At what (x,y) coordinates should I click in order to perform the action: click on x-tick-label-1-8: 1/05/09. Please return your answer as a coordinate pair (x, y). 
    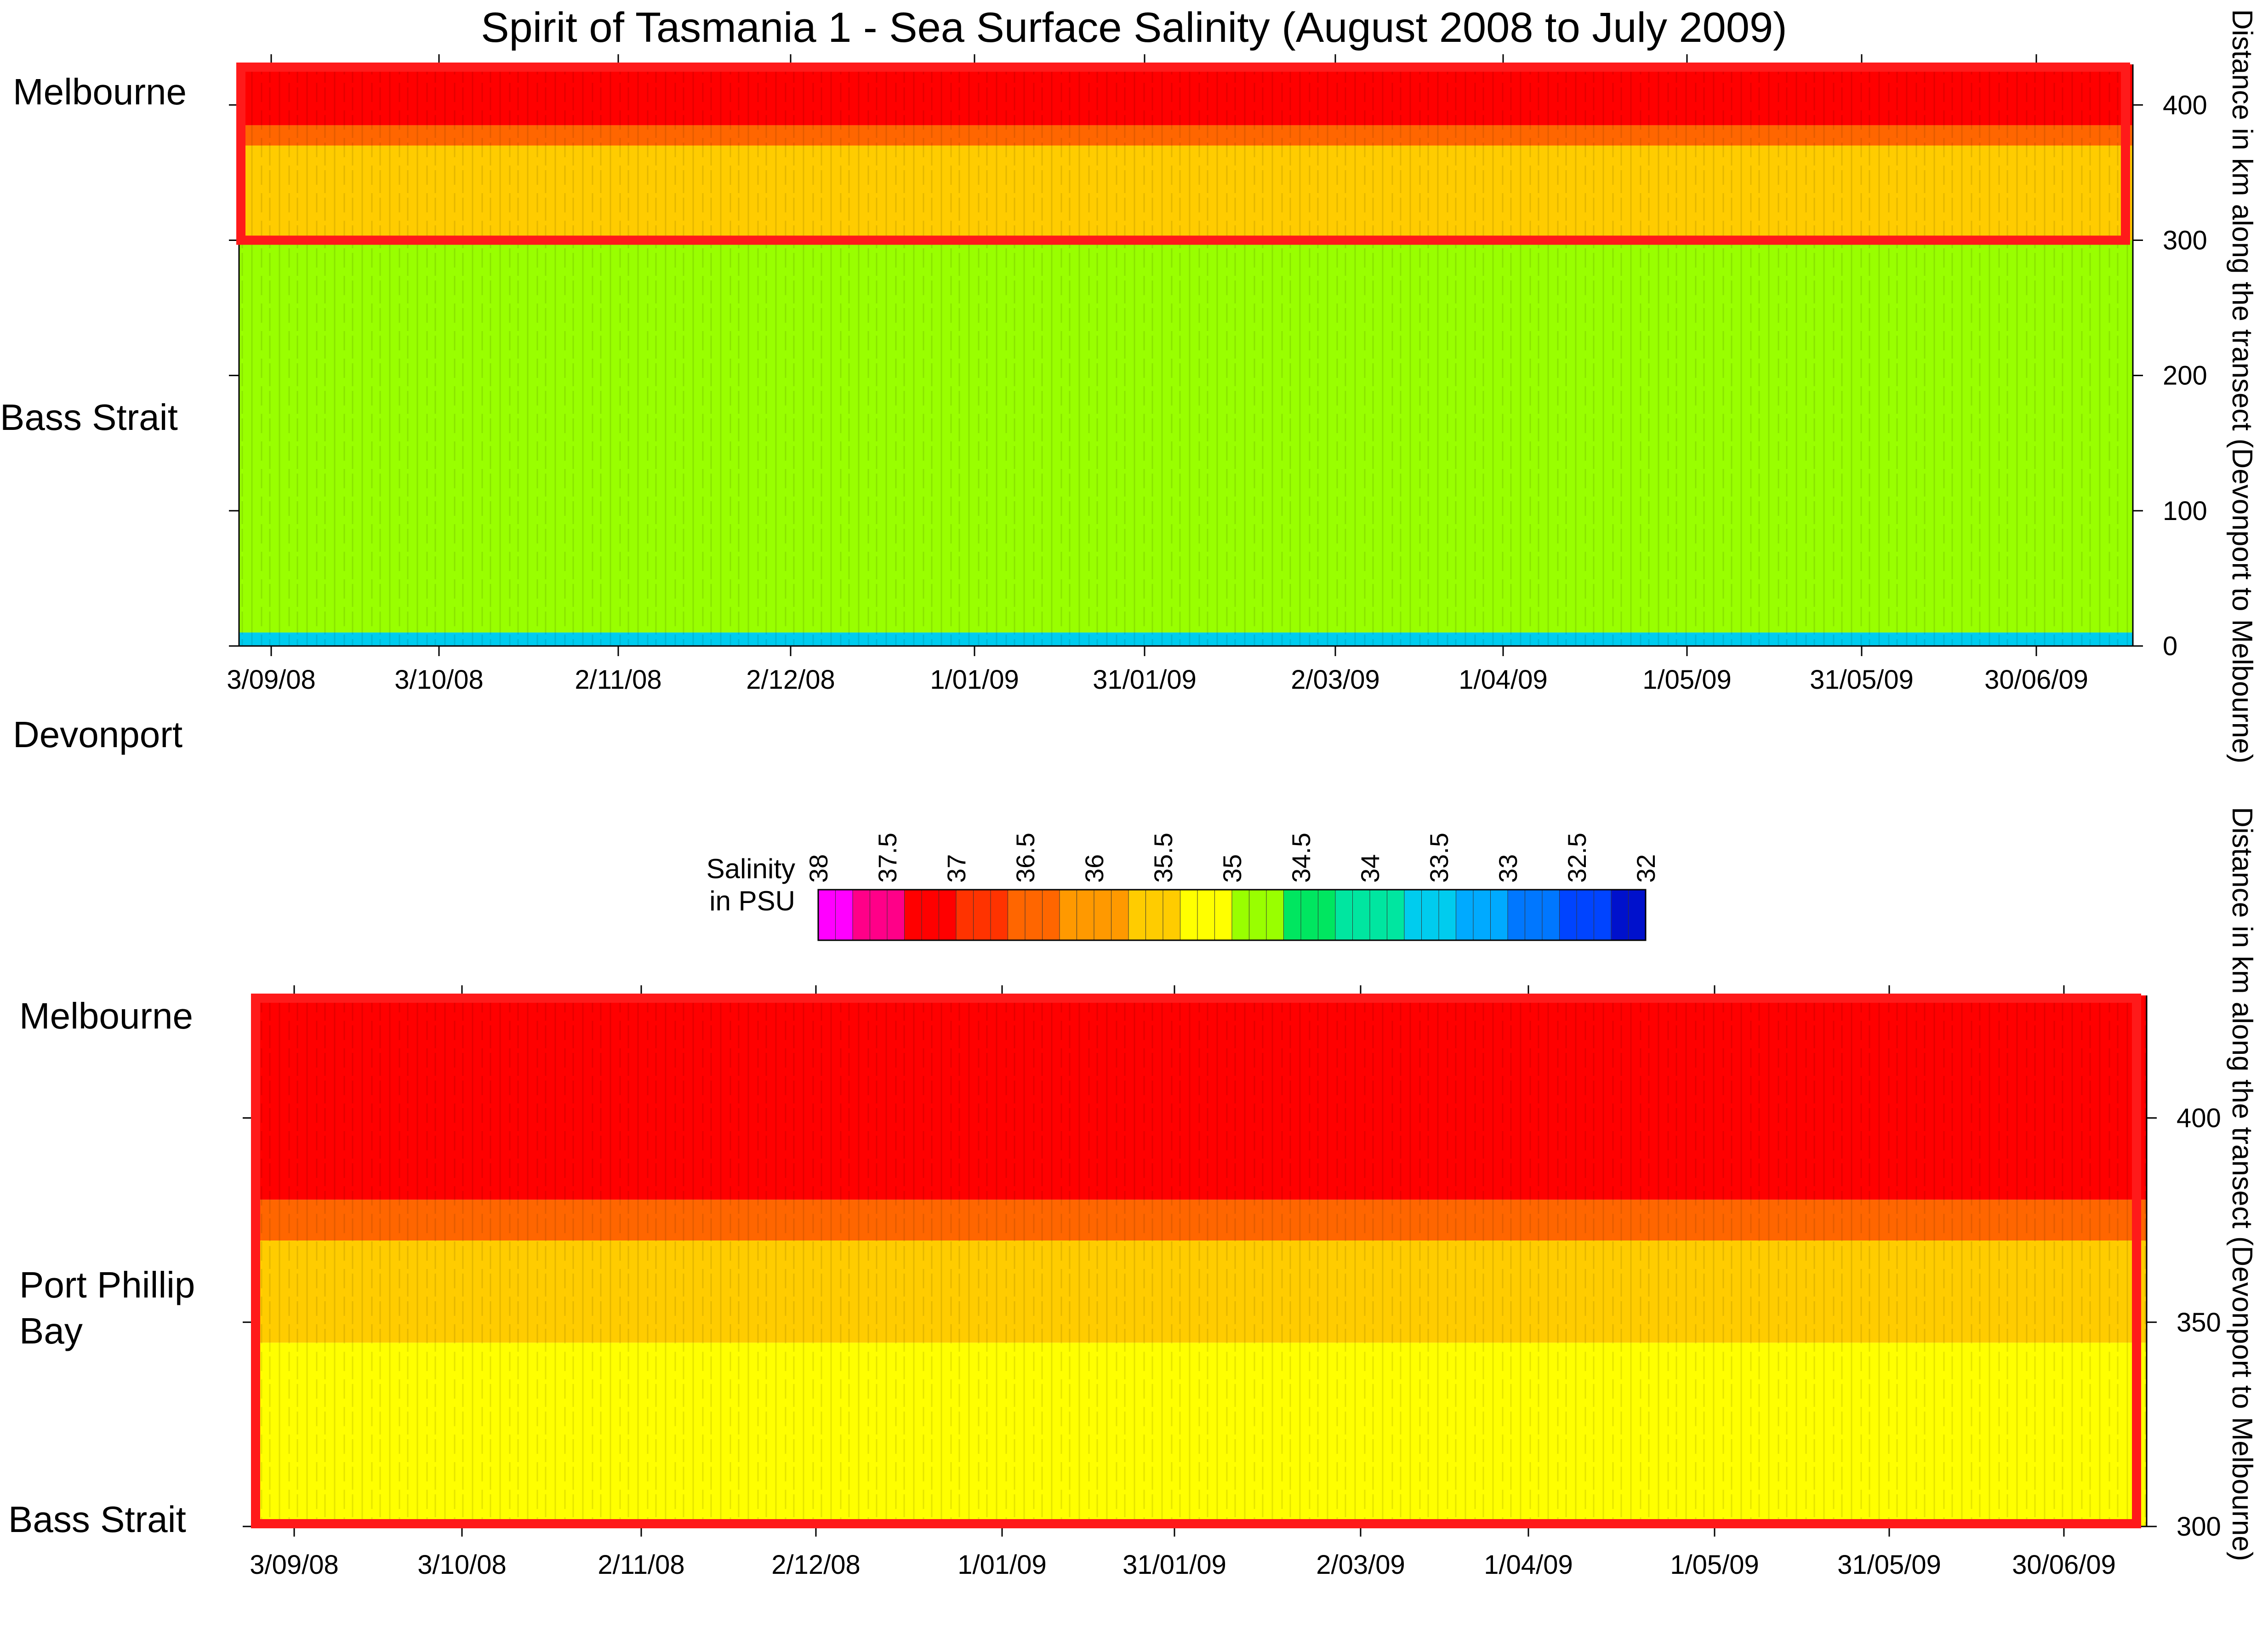
    Looking at the image, I should click on (1714, 1565).